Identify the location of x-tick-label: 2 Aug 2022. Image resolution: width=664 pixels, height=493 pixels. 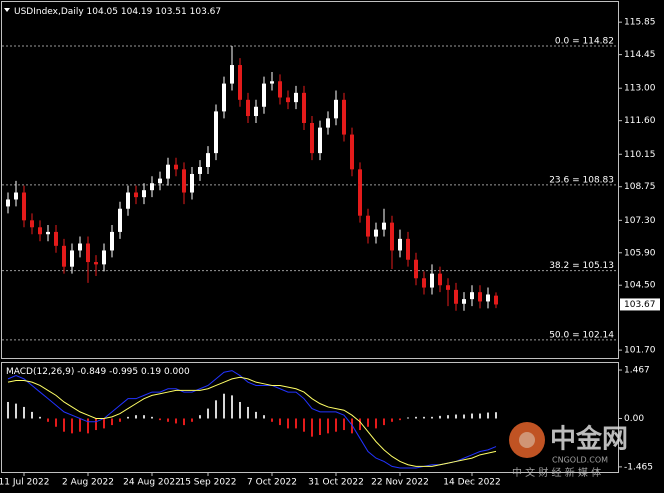
(88, 483).